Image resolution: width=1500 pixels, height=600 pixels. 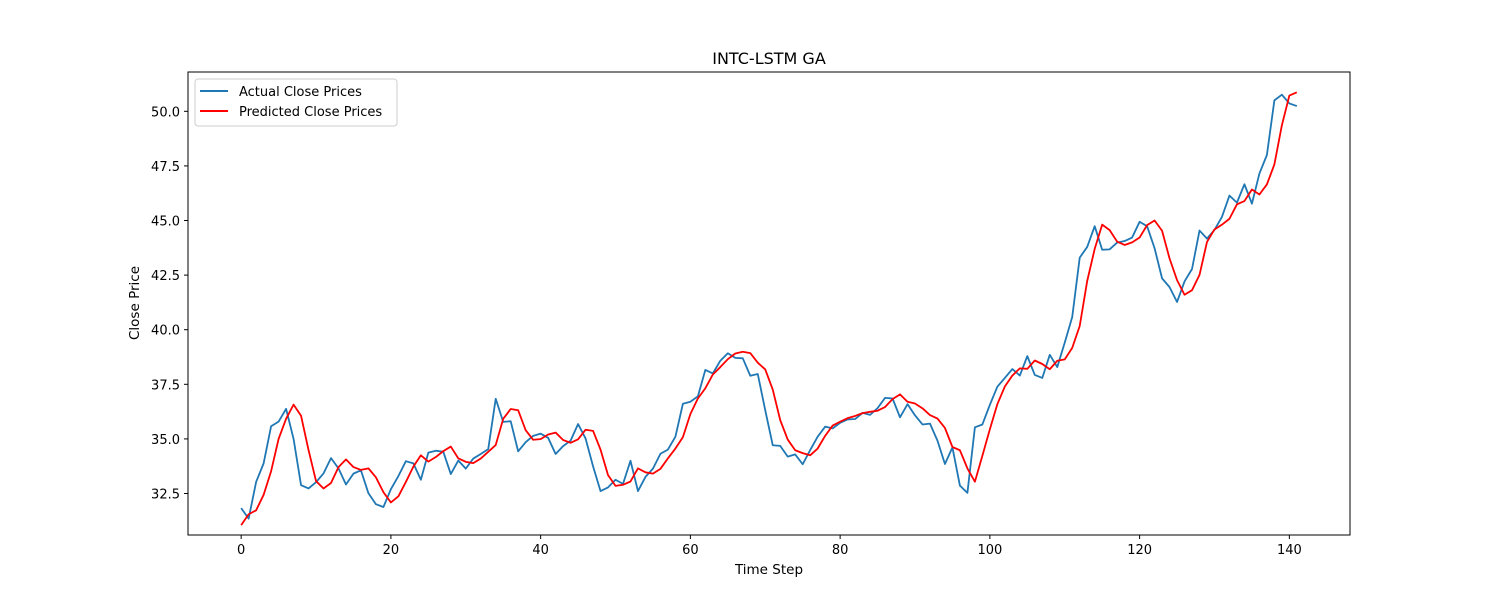 I want to click on y-axis-label: Close Price, so click(x=135, y=303).